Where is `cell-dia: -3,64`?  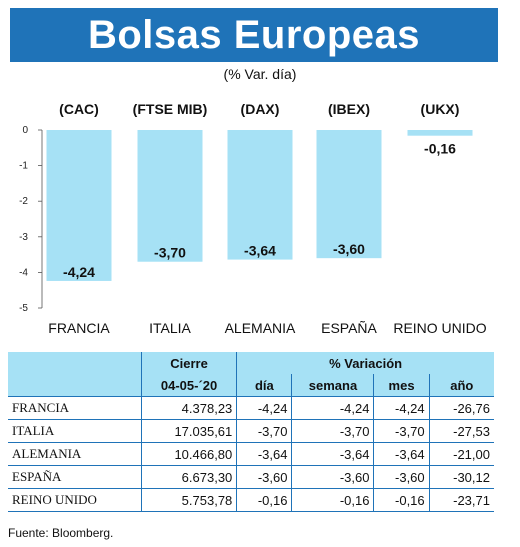 cell-dia: -3,64 is located at coordinates (264, 454).